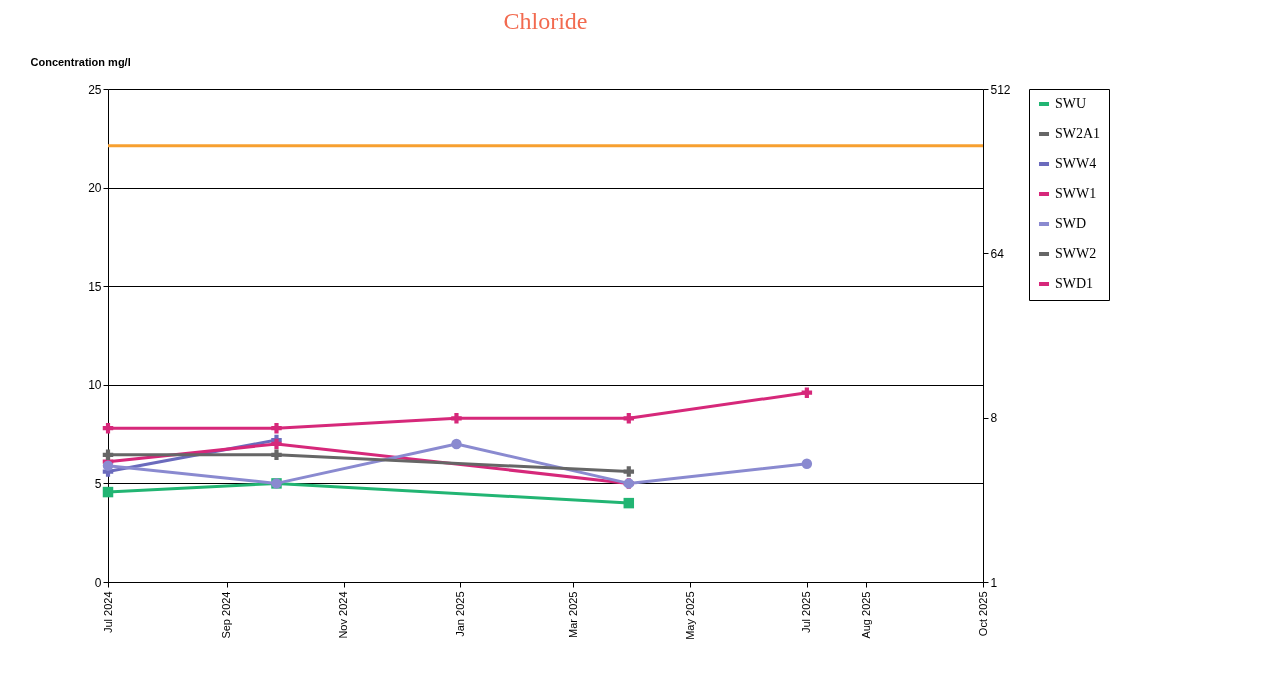  What do you see at coordinates (98, 483) in the screenshot?
I see `y-tick-label: 5` at bounding box center [98, 483].